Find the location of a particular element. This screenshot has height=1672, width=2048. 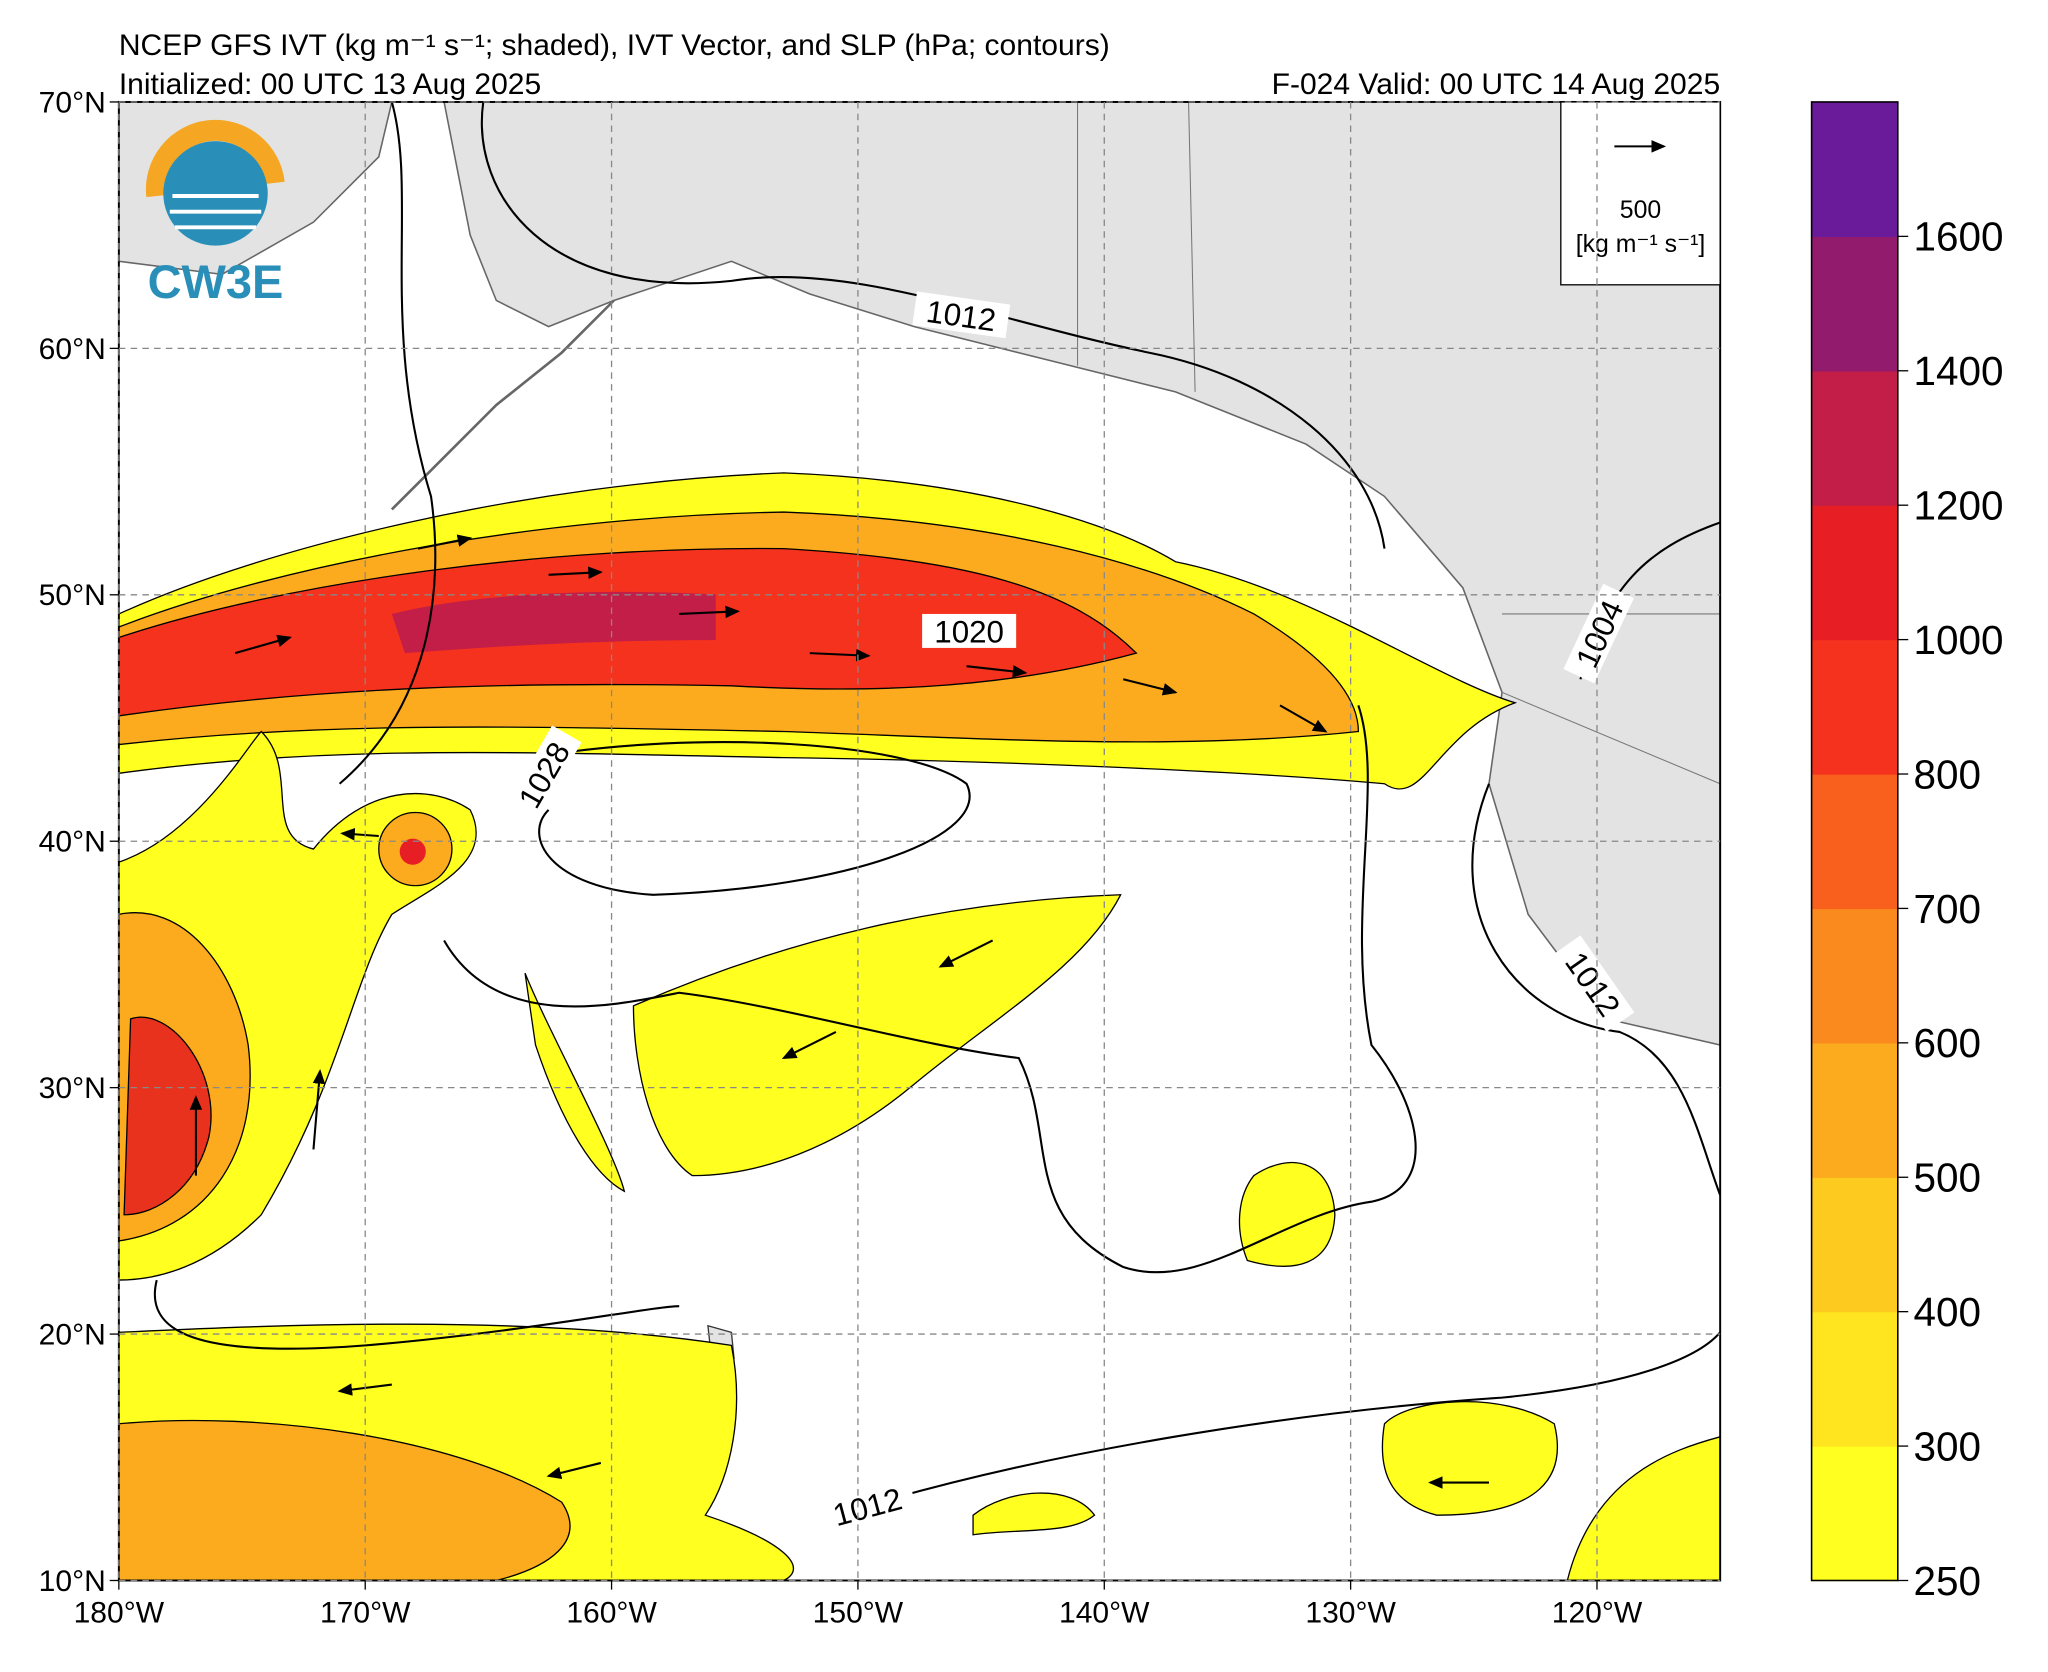

colorbar-label: 700 is located at coordinates (1947, 909).